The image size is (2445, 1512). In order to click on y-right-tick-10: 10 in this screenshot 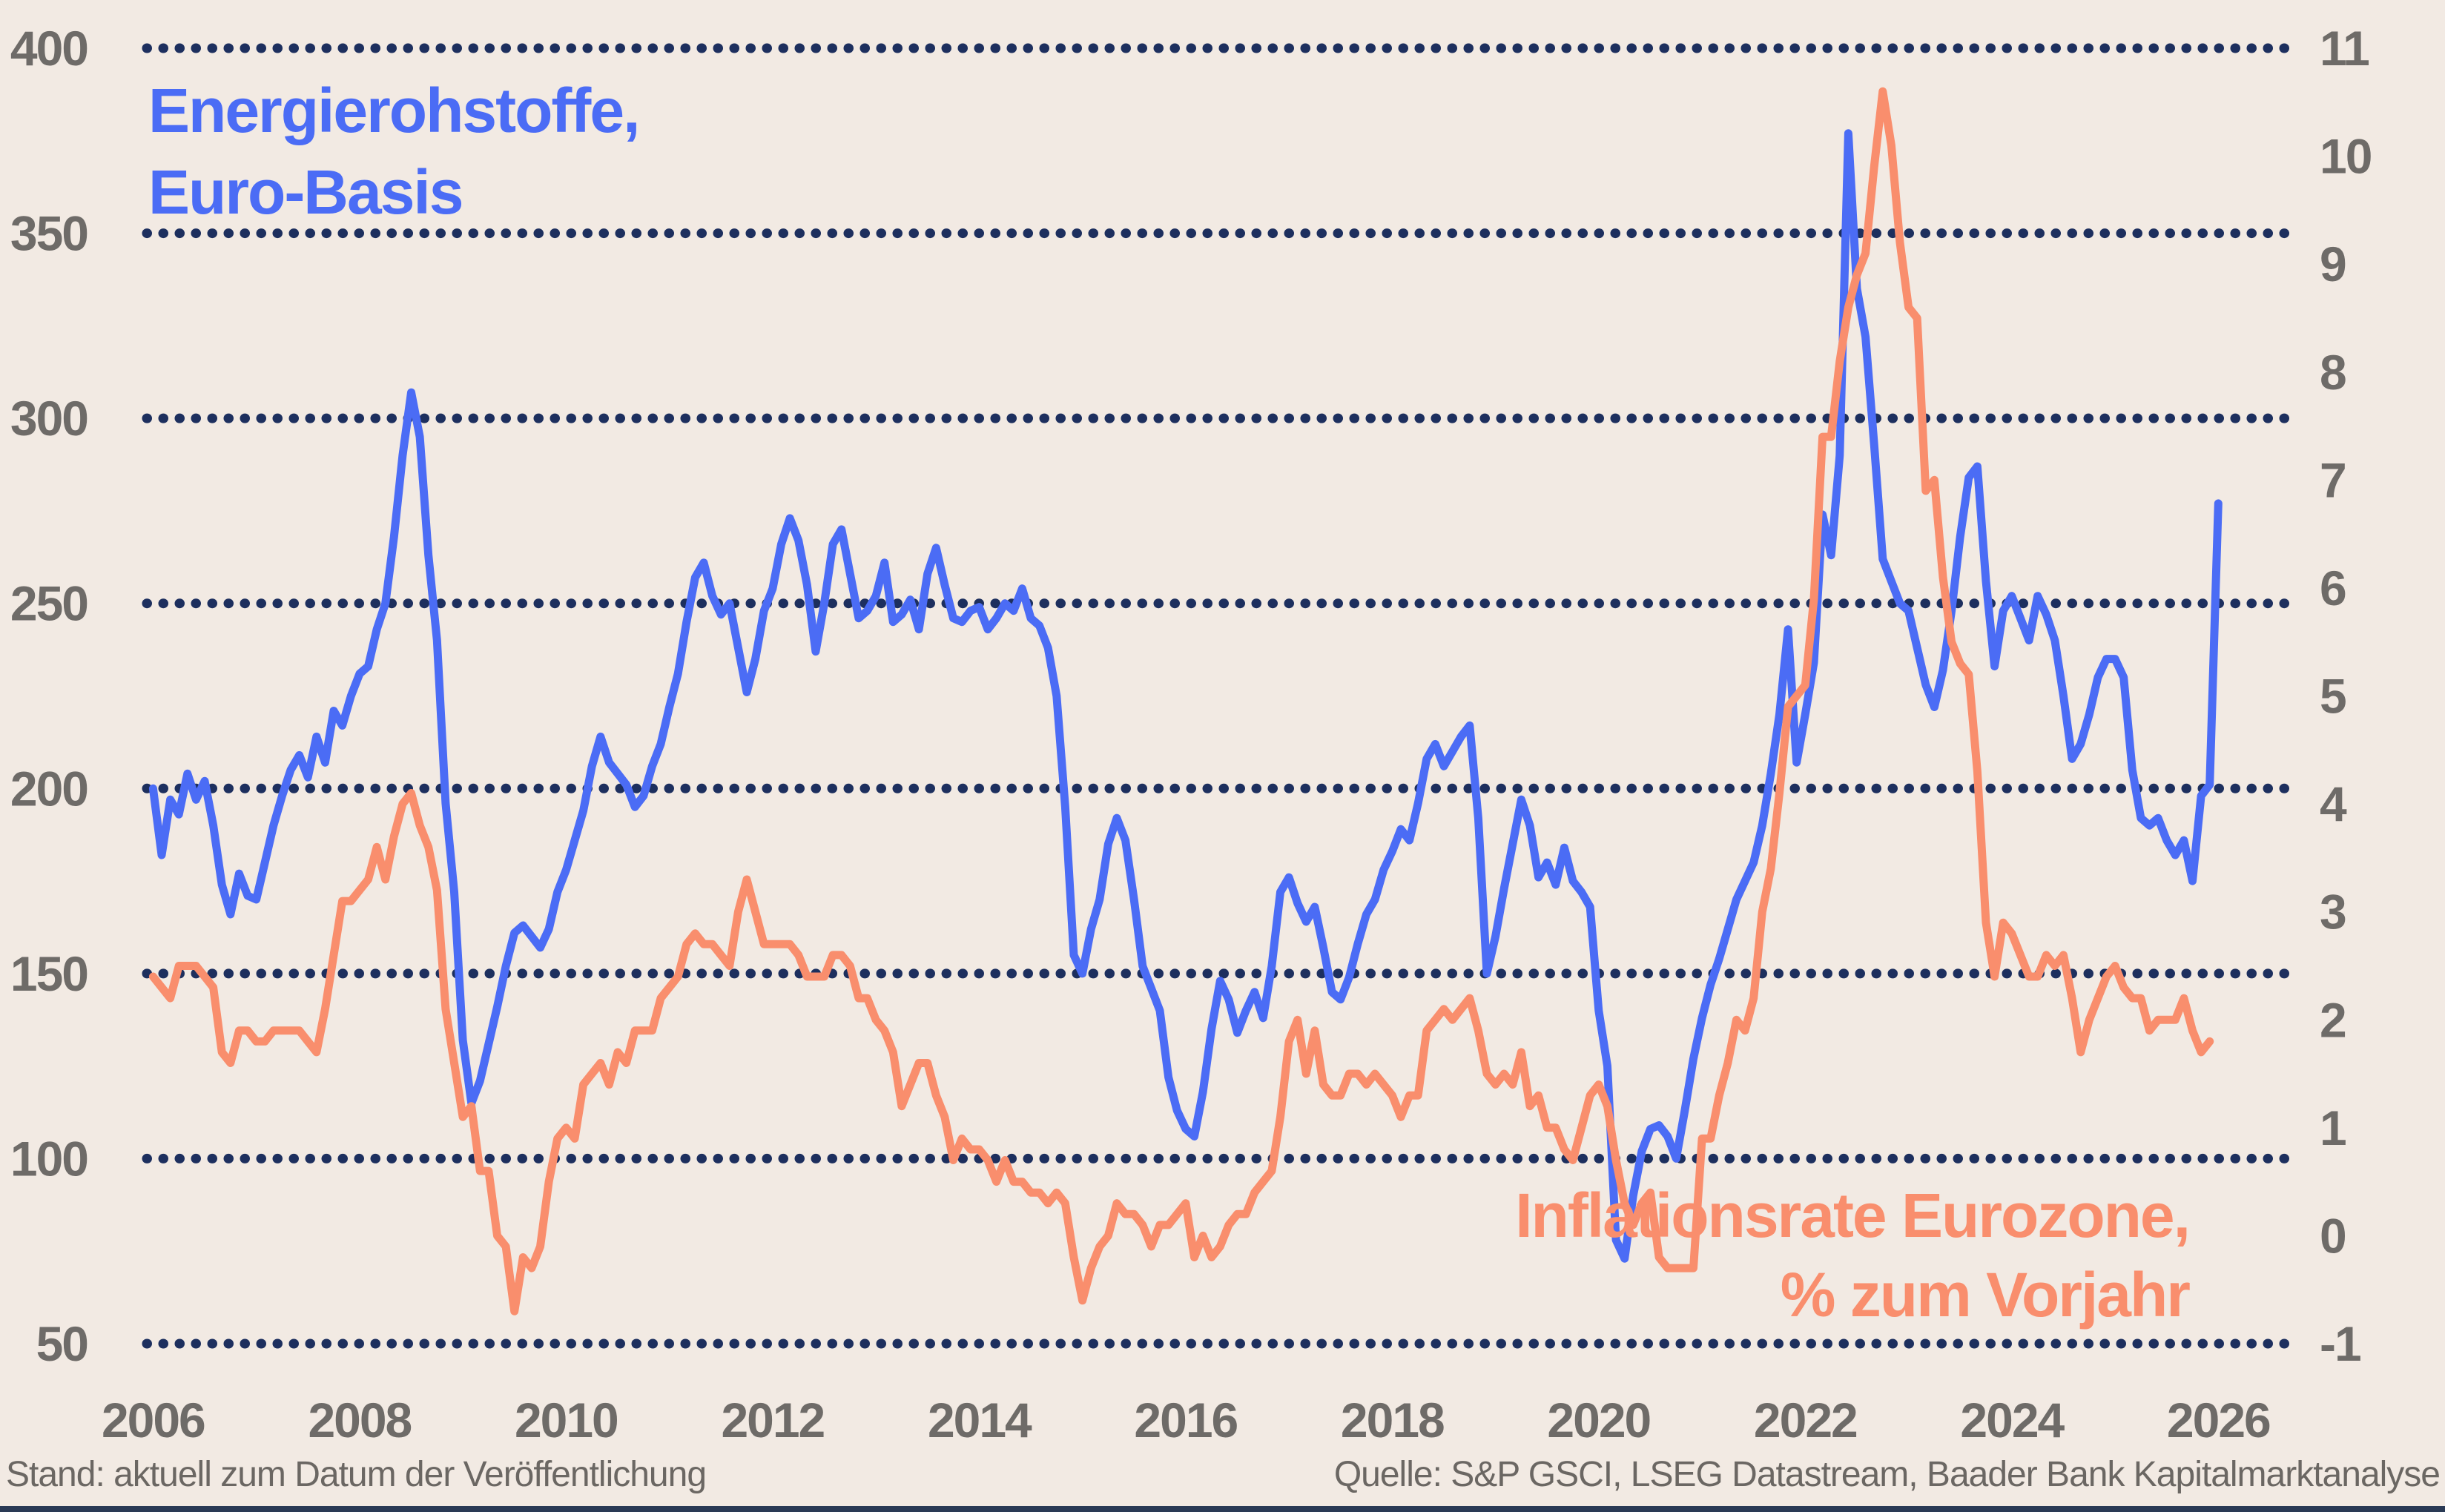, I will do `click(2345, 156)`.